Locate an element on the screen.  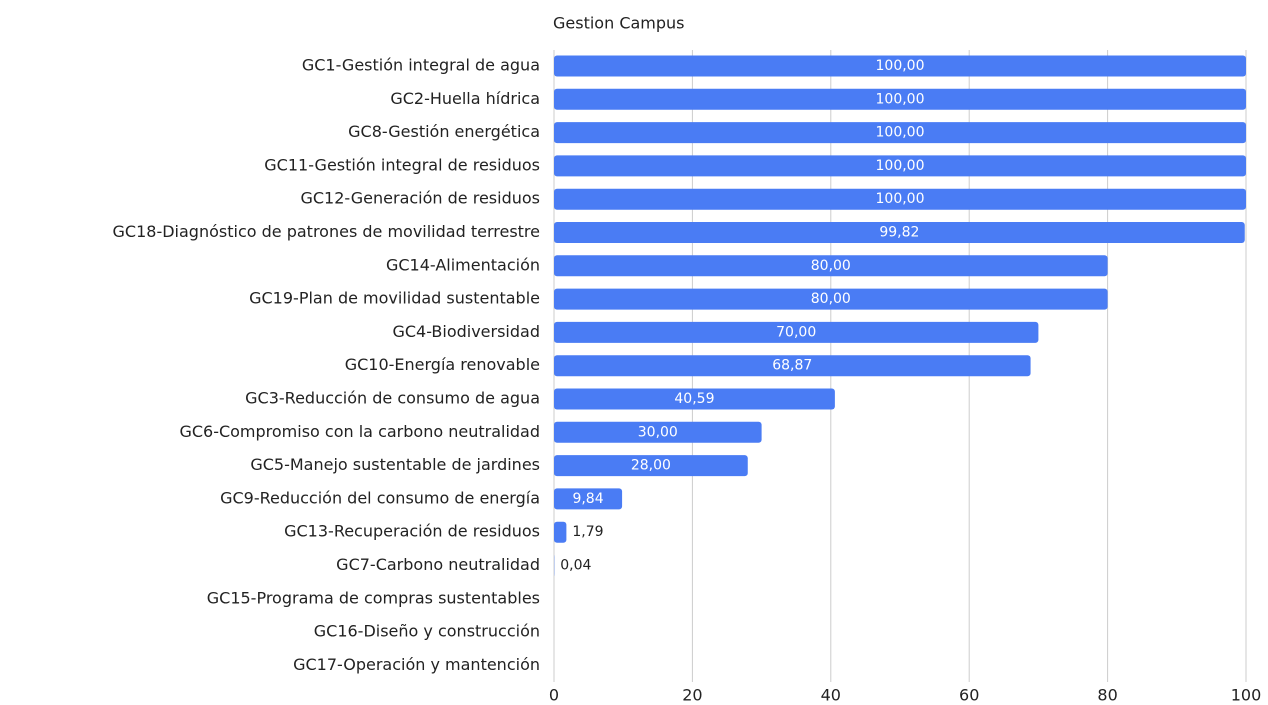
y-tick-label: GC15-Programa de compras sustentables is located at coordinates (373, 597).